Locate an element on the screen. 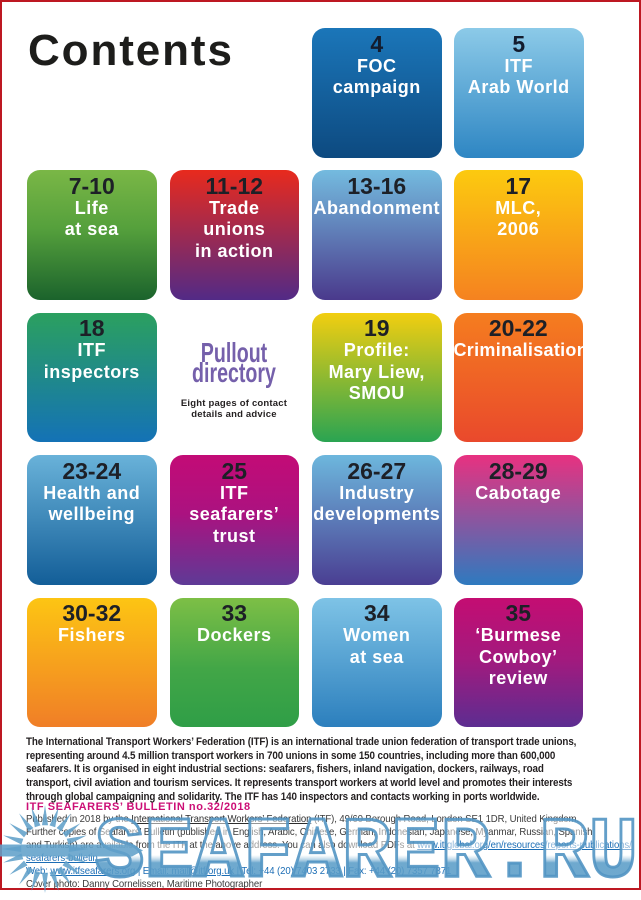 Image resolution: width=641 pixels, height=900 pixels. svg-text: SEAFARER.RU is located at coordinates (366, 852).